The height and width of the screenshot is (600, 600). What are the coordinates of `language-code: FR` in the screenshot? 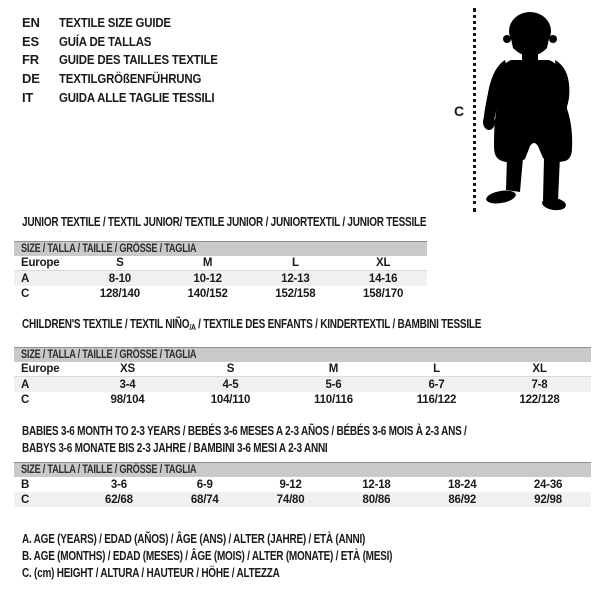 It's located at (30, 60).